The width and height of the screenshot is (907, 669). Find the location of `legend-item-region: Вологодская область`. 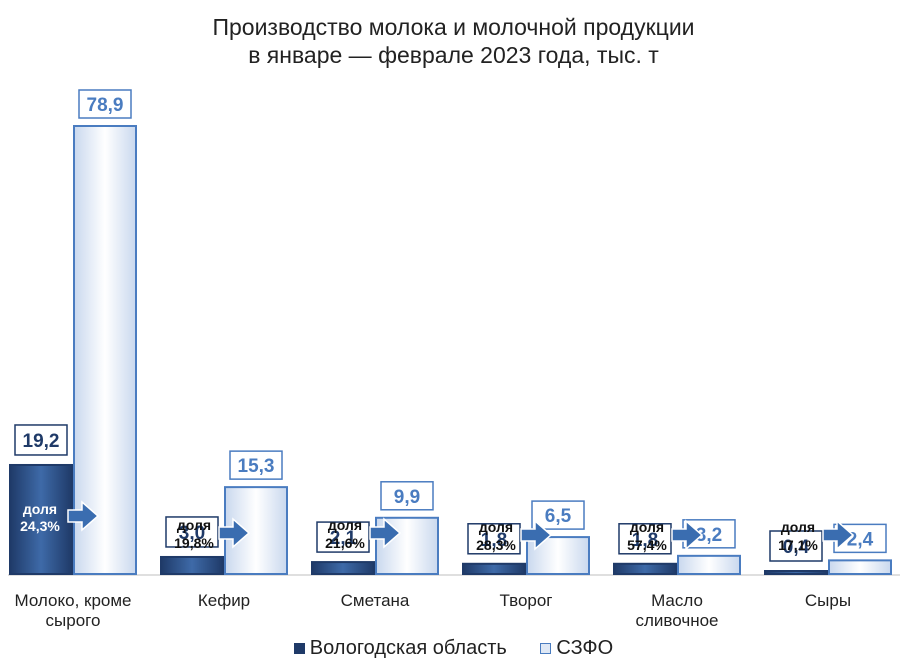

legend-item-region: Вологодская область is located at coordinates (400, 648).